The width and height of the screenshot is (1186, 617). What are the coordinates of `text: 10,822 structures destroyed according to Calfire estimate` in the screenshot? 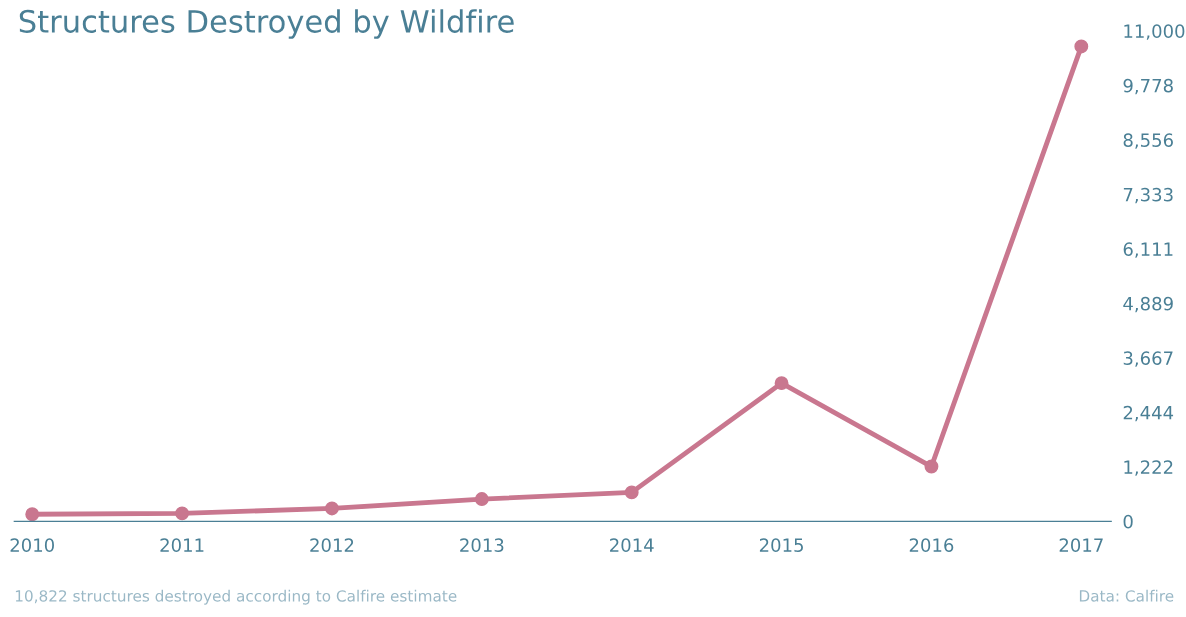 It's located at (236, 597).